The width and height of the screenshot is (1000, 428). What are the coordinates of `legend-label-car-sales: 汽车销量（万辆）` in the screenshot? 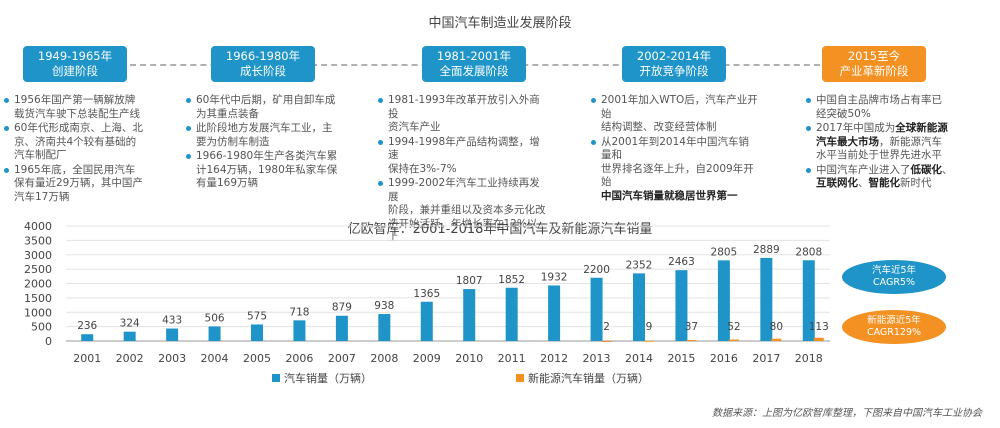 It's located at (328, 378).